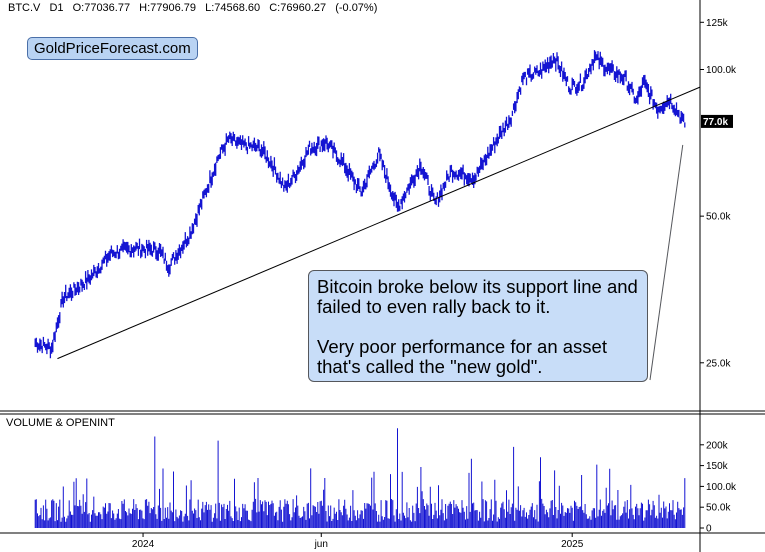 The image size is (765, 552). I want to click on volume-axis-label: 50.0k, so click(718, 508).